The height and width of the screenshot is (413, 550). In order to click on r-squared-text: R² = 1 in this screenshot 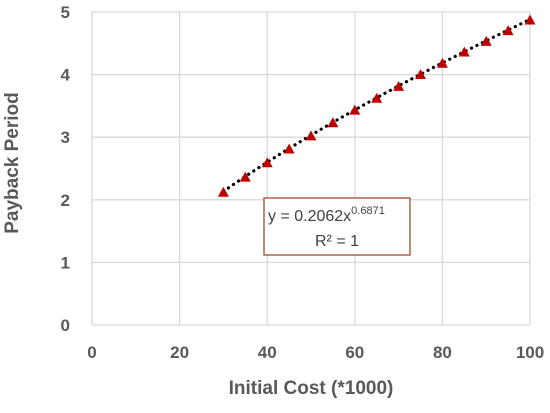, I will do `click(337, 241)`.